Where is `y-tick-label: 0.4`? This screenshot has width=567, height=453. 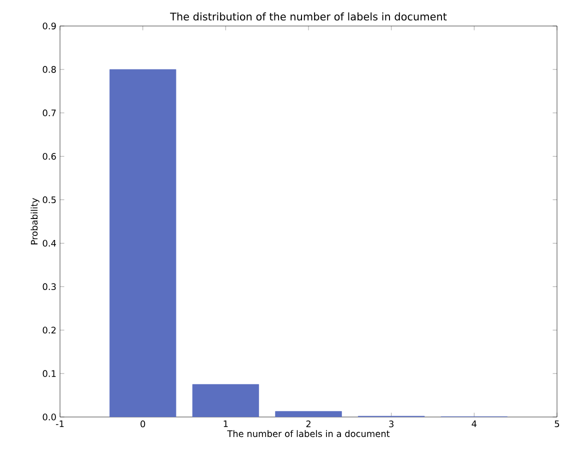
y-tick-label: 0.4 is located at coordinates (49, 243).